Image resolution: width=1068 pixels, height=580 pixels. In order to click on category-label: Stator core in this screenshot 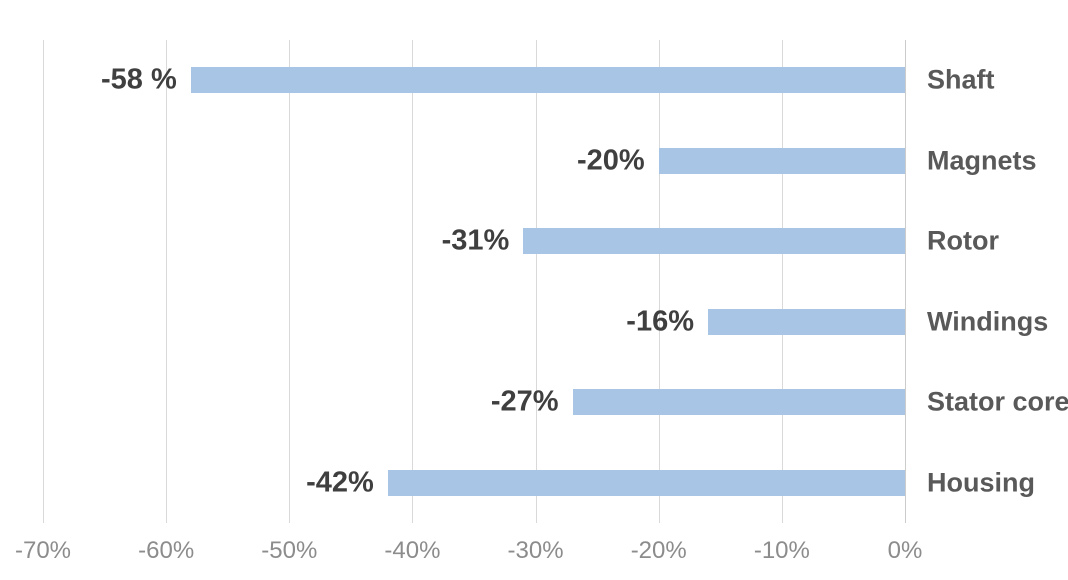, I will do `click(997, 401)`.